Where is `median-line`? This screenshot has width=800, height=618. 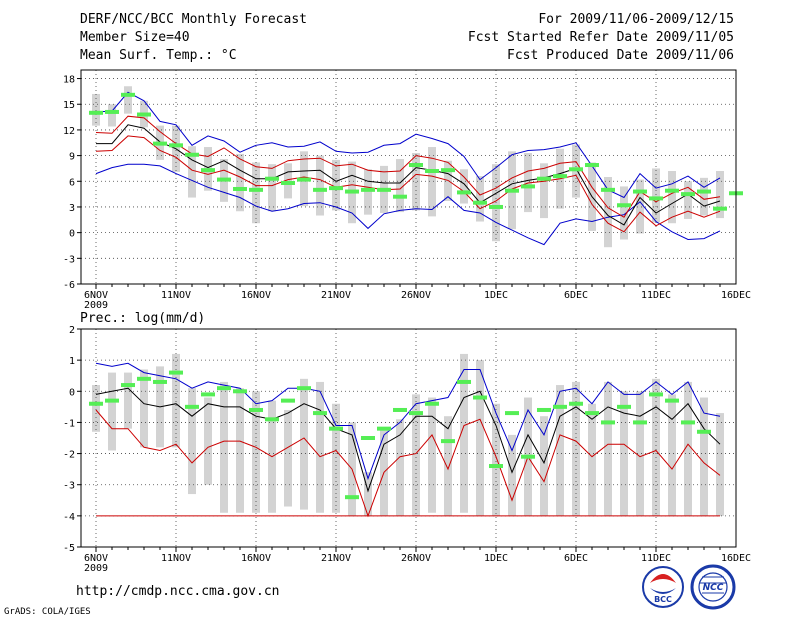 median-line is located at coordinates (408, 175).